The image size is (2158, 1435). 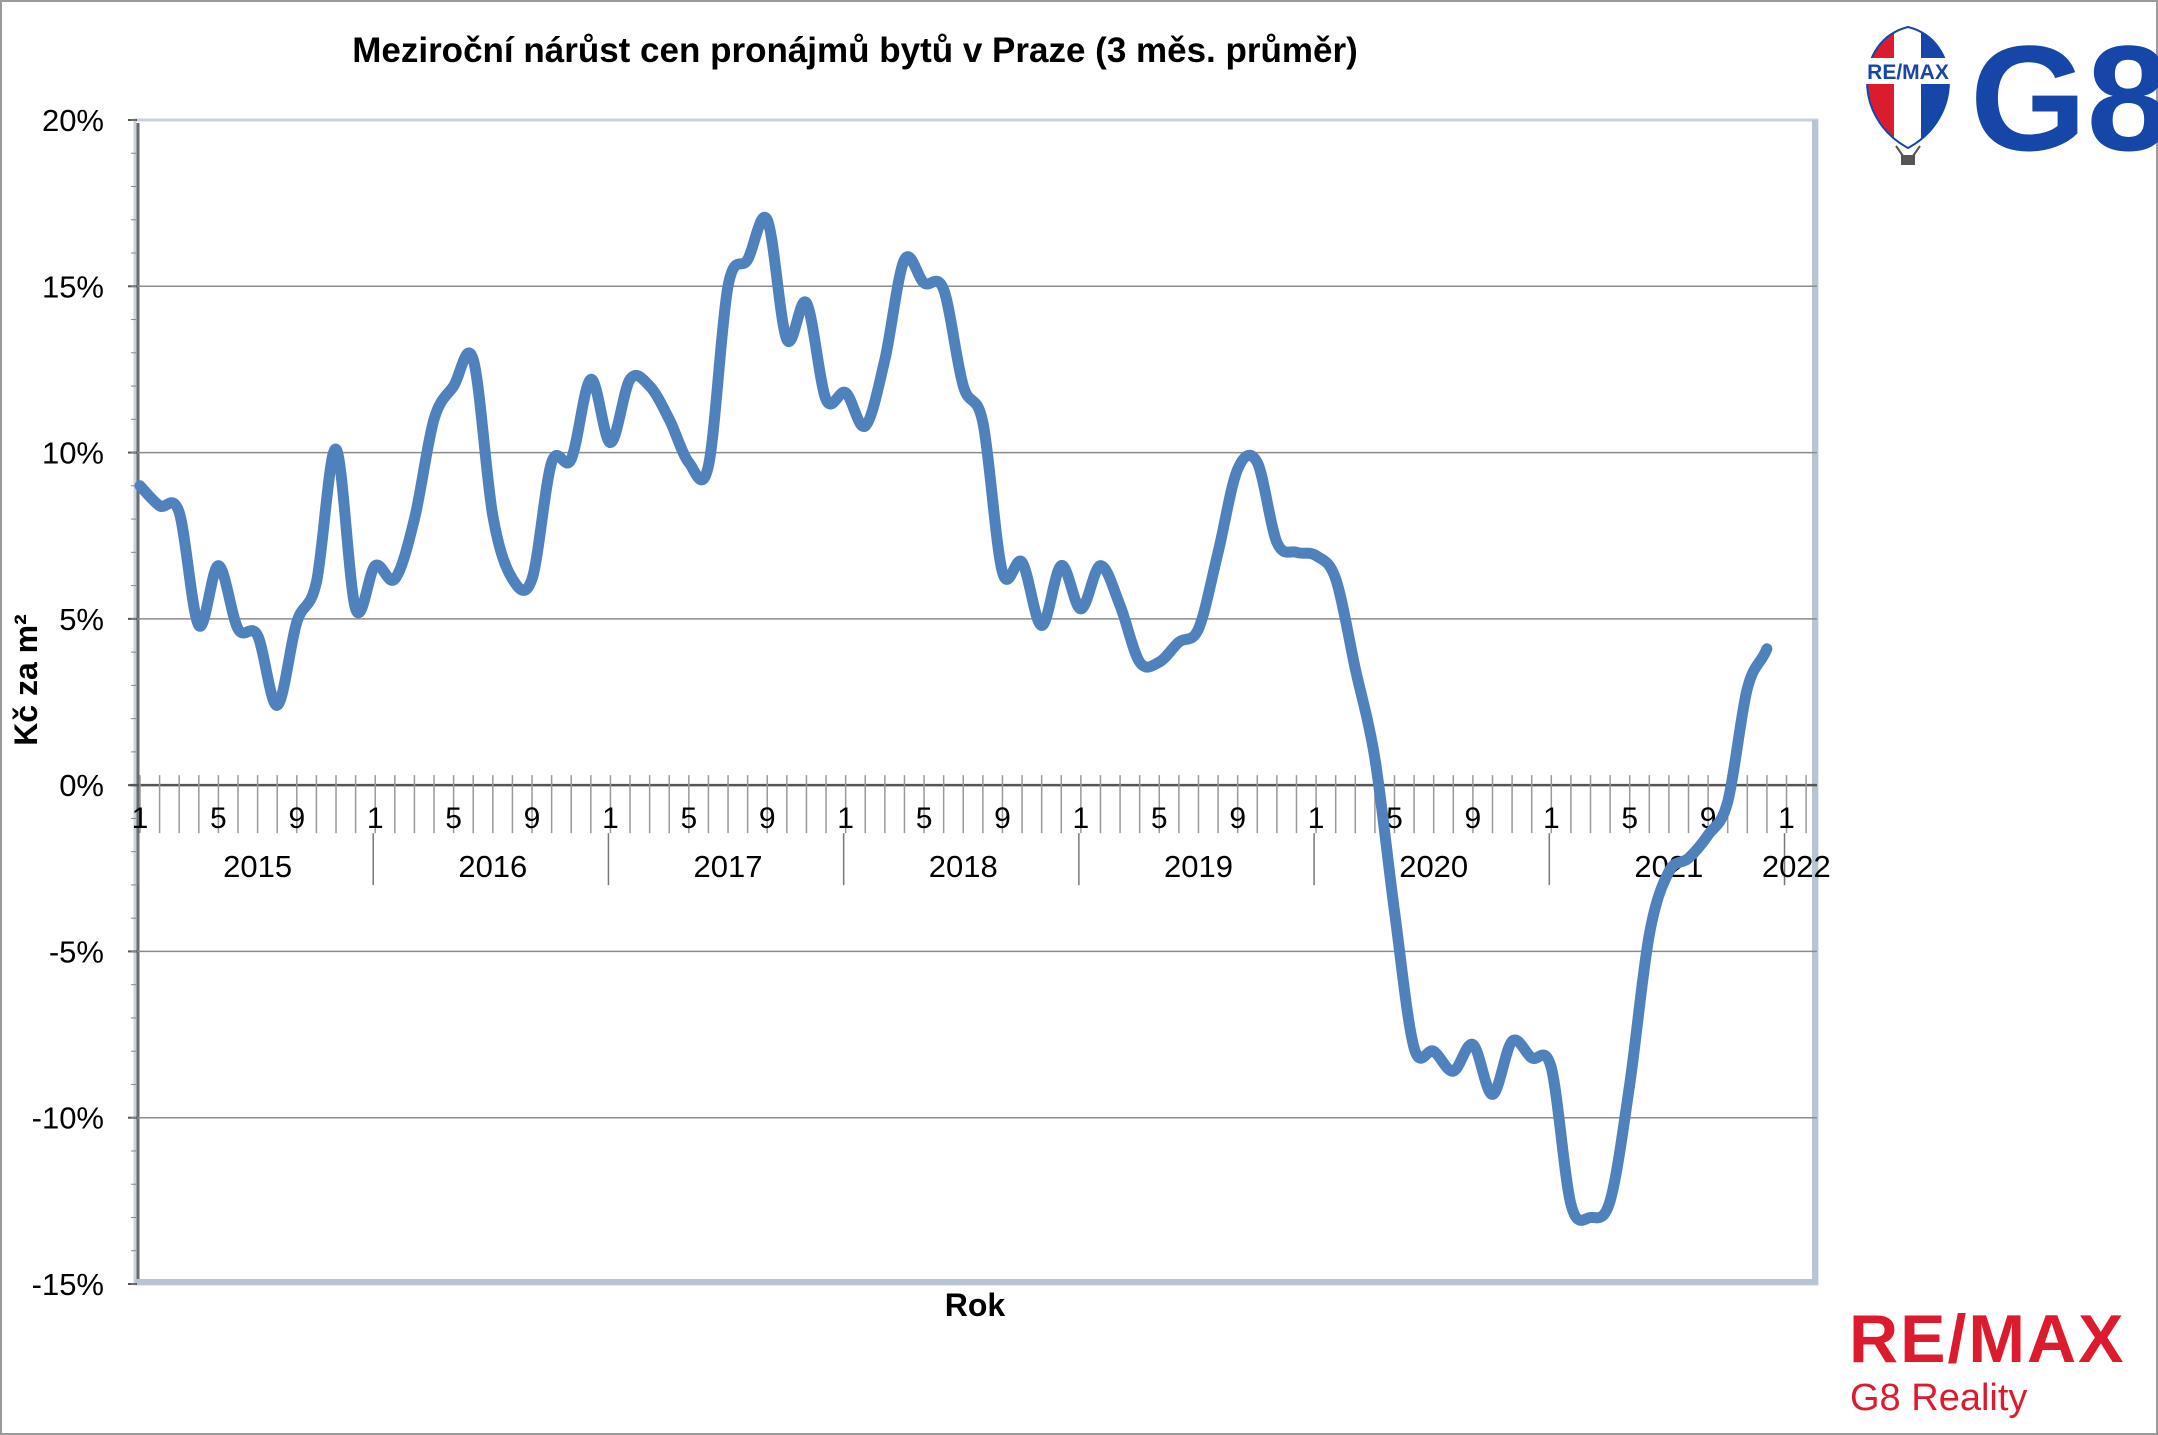 I want to click on y-tick-label: -10%, so click(x=68, y=1118).